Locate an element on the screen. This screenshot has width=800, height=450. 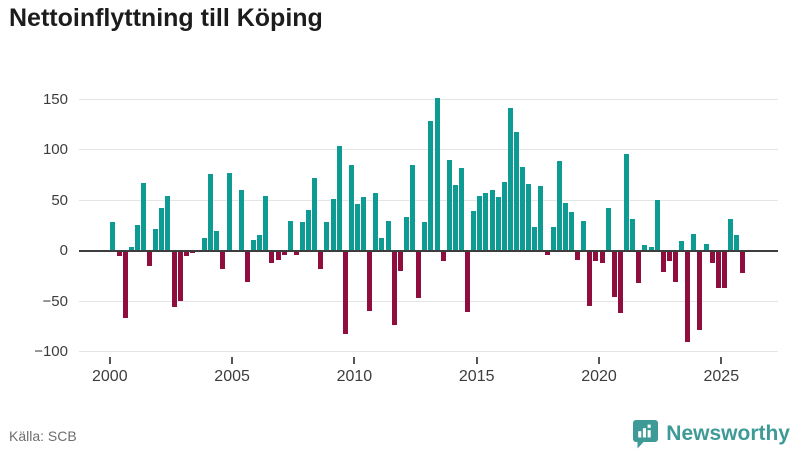
bar-2020-q4 is located at coordinates (620, 282).